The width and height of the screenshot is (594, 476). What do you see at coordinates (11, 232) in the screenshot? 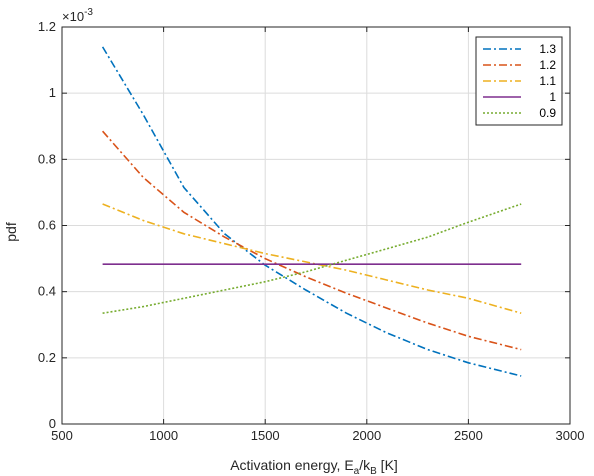
I see `y-axis-label: pdf` at bounding box center [11, 232].